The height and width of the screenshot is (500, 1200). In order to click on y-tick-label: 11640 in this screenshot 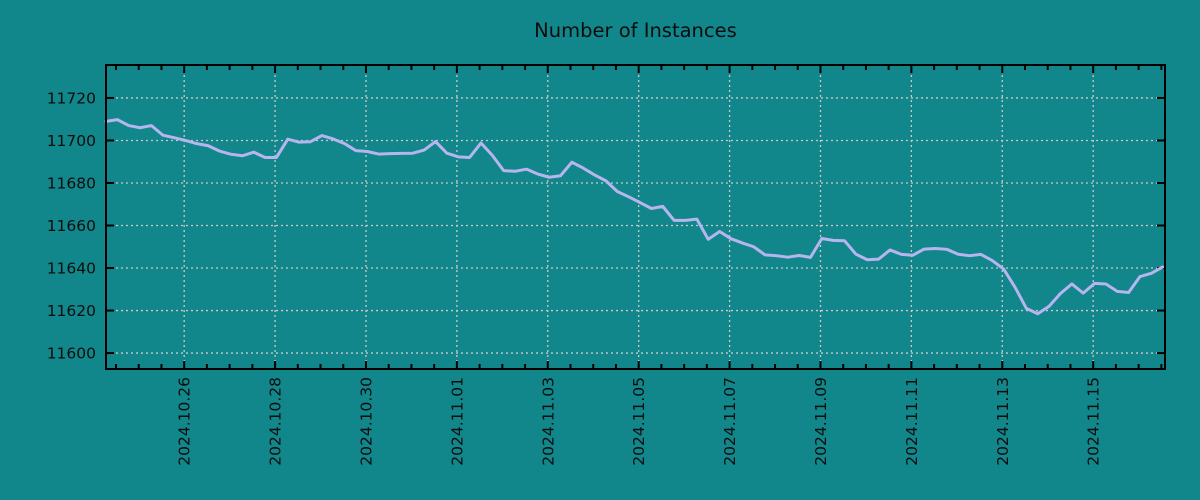, I will do `click(71, 269)`.